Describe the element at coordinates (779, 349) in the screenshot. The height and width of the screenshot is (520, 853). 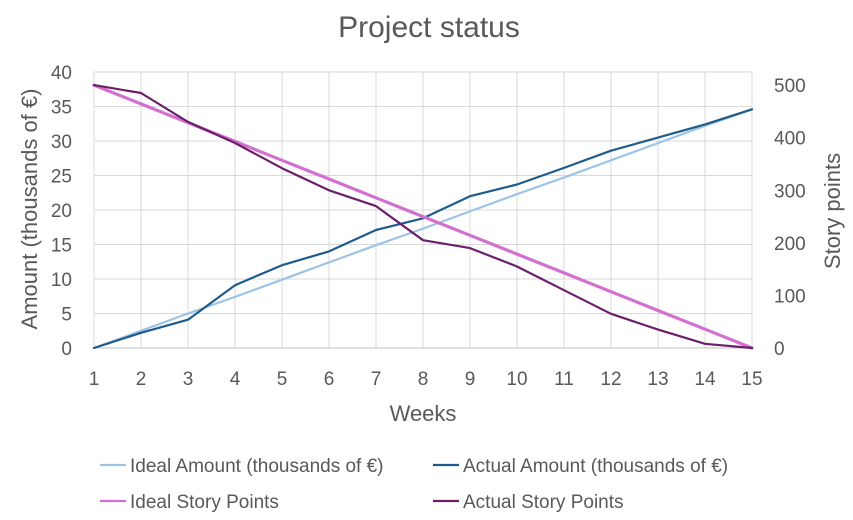
I see `y2-tick-label: 0` at that location.